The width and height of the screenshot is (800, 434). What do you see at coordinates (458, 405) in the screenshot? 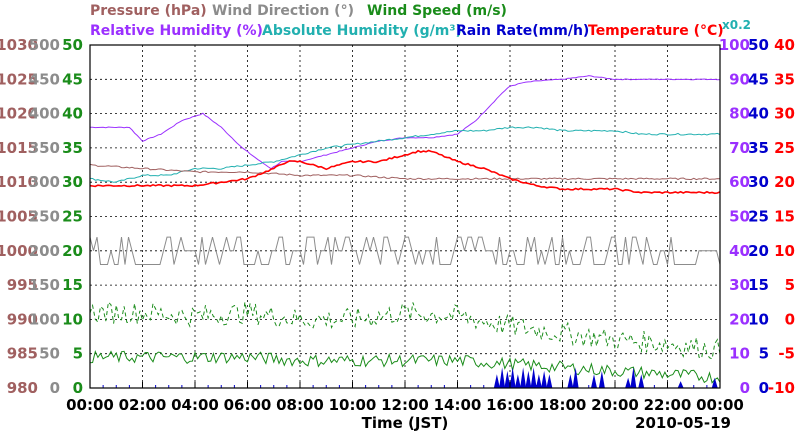
I see `x-tick-label: 14:00` at bounding box center [458, 405].